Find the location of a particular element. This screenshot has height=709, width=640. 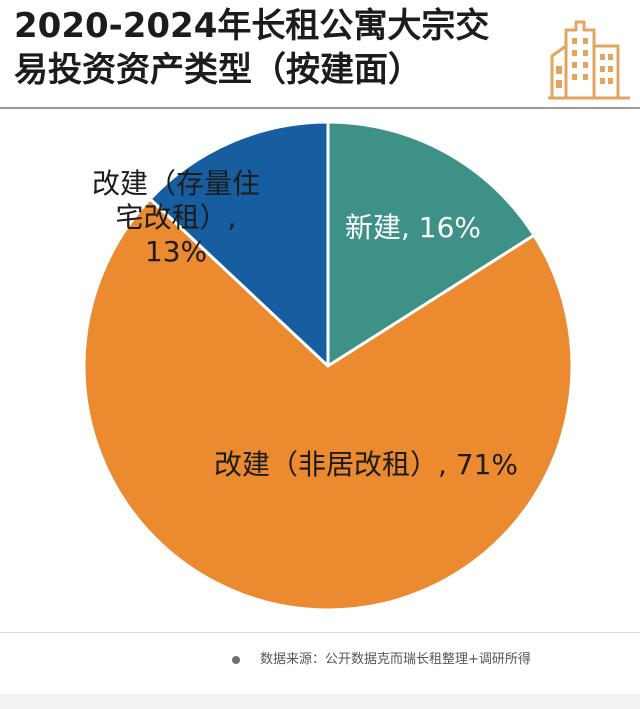

pie-slice-label-3: 改建（存量住宅改租）, 13% is located at coordinates (176, 217).